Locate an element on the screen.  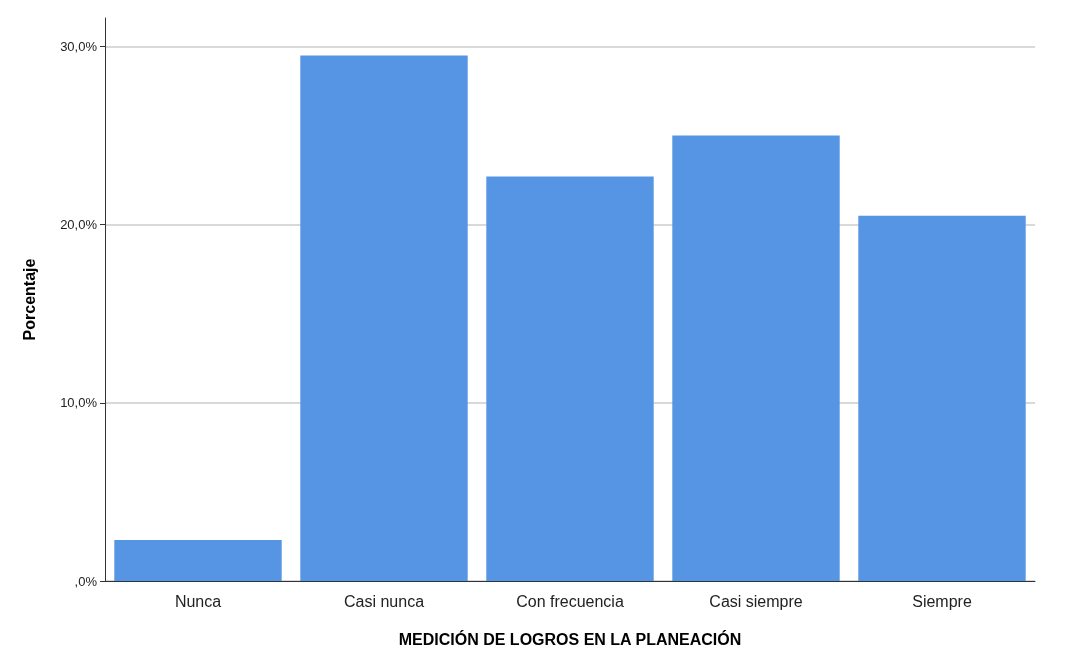
y-tick-label: ,0% is located at coordinates (86, 581).